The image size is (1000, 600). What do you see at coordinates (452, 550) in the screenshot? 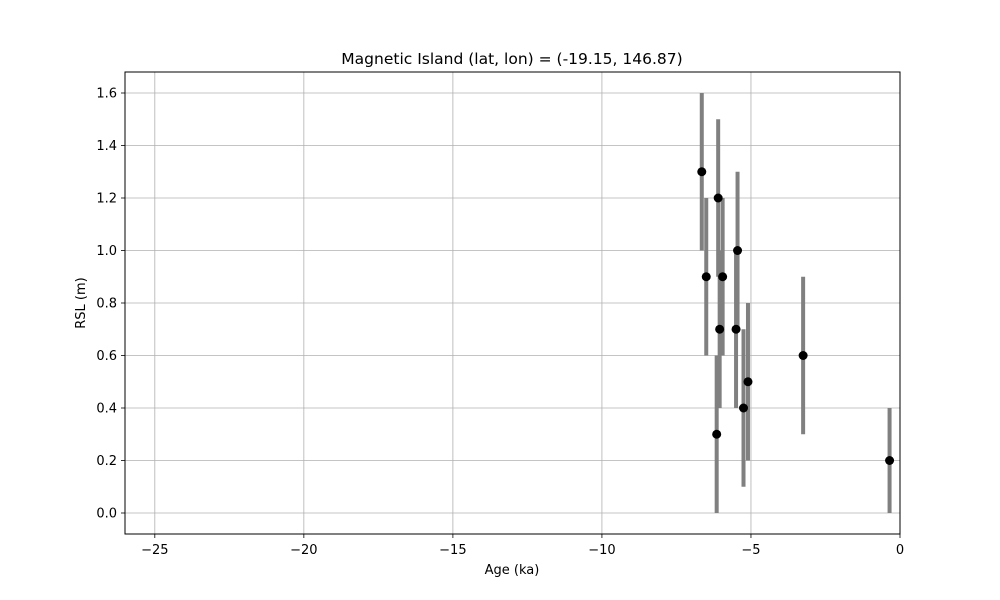
I see `x-tick-label: −15` at bounding box center [452, 550].